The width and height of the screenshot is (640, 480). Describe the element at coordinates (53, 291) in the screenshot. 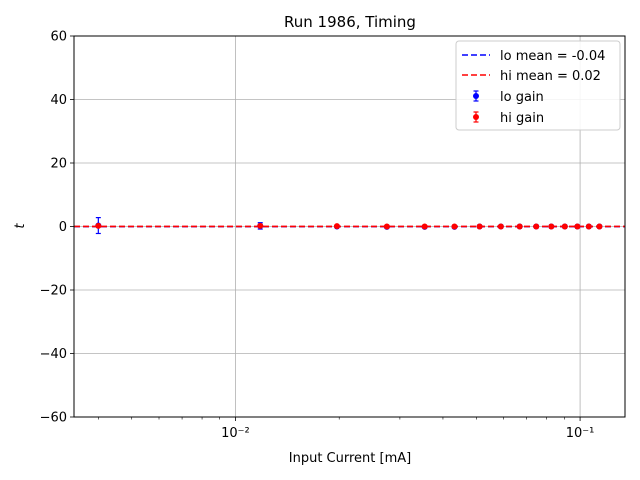

I see `y-tick-label: −20` at that location.